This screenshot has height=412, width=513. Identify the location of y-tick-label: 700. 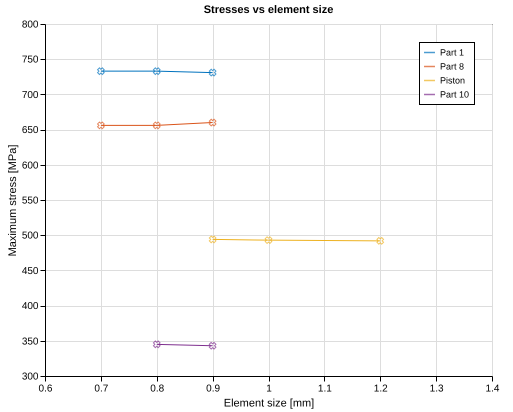
(30, 95).